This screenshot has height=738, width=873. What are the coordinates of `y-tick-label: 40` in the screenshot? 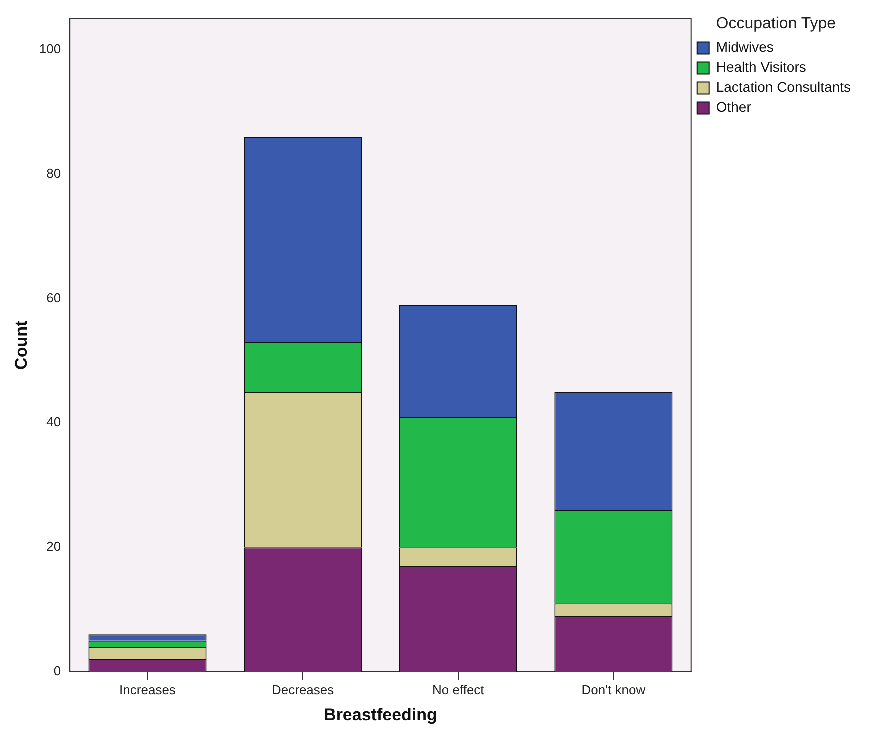 It's located at (54, 422).